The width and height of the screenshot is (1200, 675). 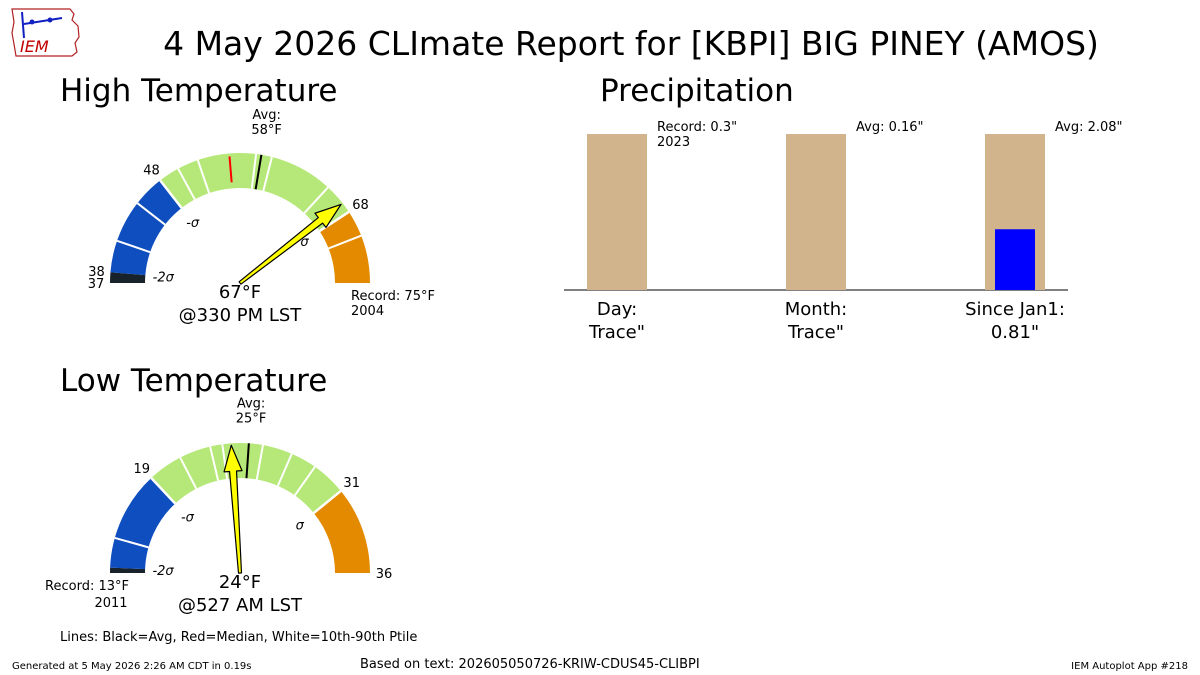 I want to click on precip-category-label: Since Jan1:, so click(x=1015, y=309).